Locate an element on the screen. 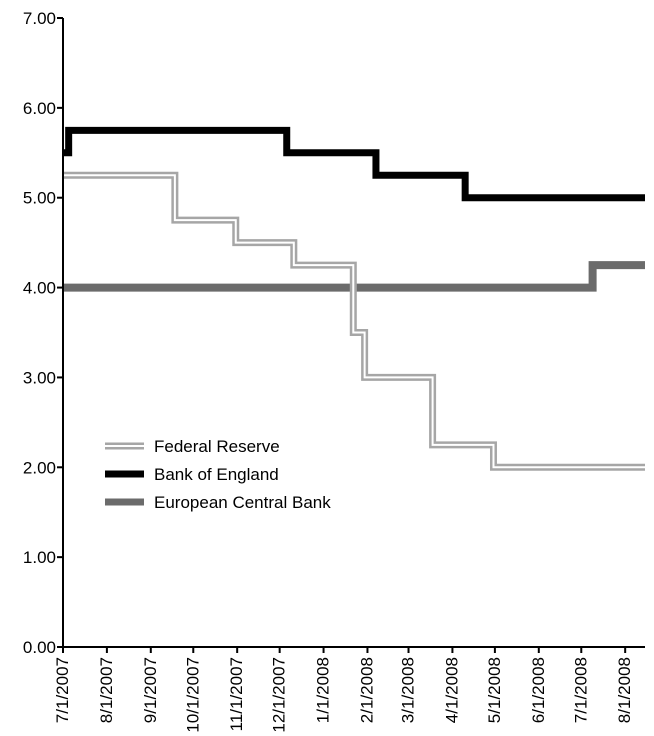 Image resolution: width=654 pixels, height=736 pixels. x-tick-label: 5/1/2008 is located at coordinates (494, 690).